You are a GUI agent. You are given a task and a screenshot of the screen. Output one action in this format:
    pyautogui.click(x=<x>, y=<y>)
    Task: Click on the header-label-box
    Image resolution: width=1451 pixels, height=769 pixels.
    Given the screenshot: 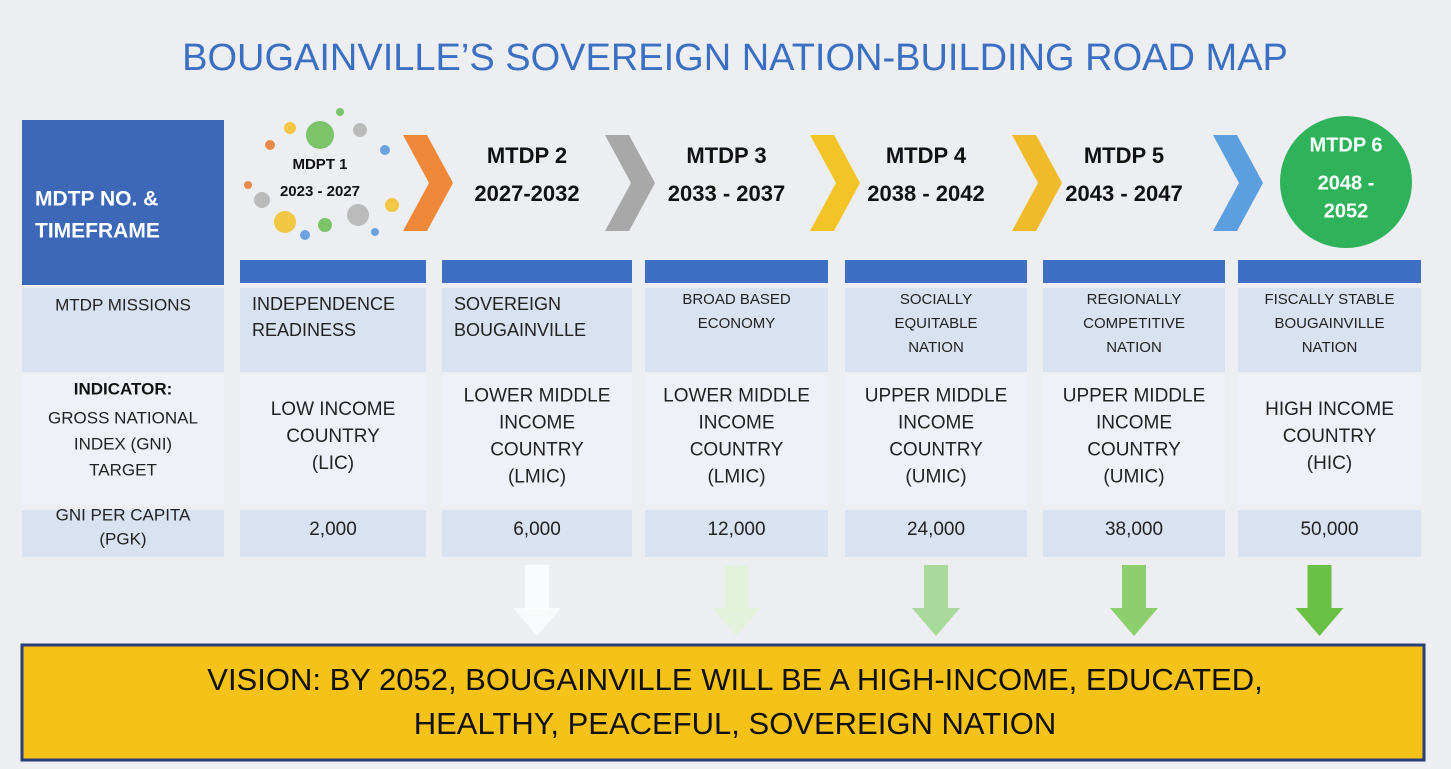 What is the action you would take?
    pyautogui.click(x=123, y=202)
    